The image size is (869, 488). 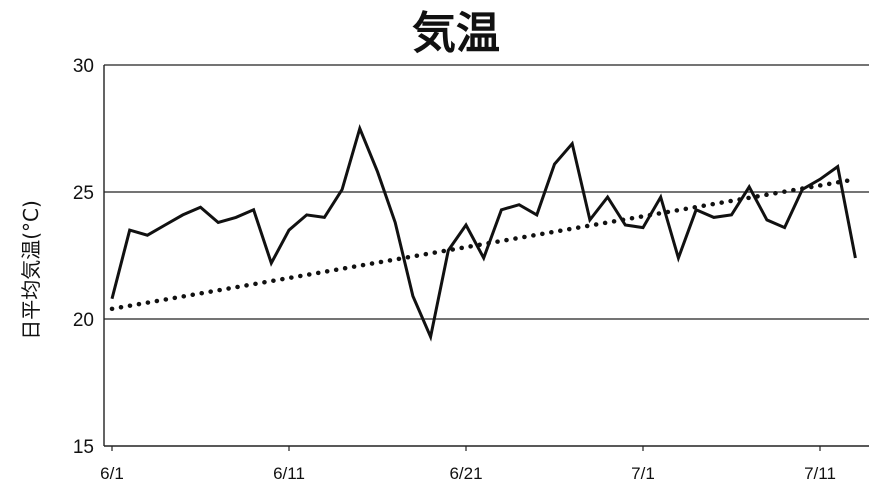 What do you see at coordinates (112, 473) in the screenshot?
I see `x-tick-label: 6/1` at bounding box center [112, 473].